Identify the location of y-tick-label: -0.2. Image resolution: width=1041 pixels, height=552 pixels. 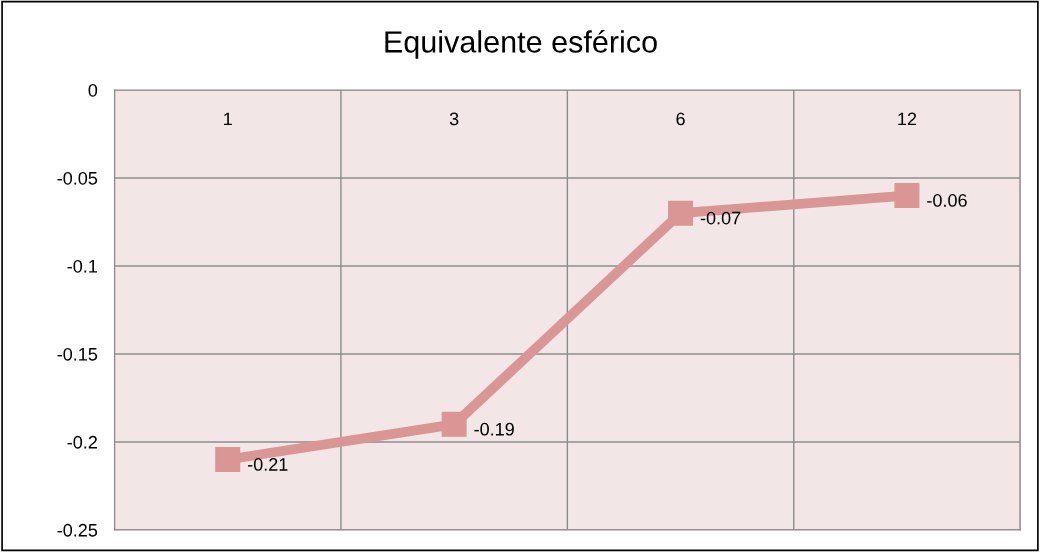
(82, 442).